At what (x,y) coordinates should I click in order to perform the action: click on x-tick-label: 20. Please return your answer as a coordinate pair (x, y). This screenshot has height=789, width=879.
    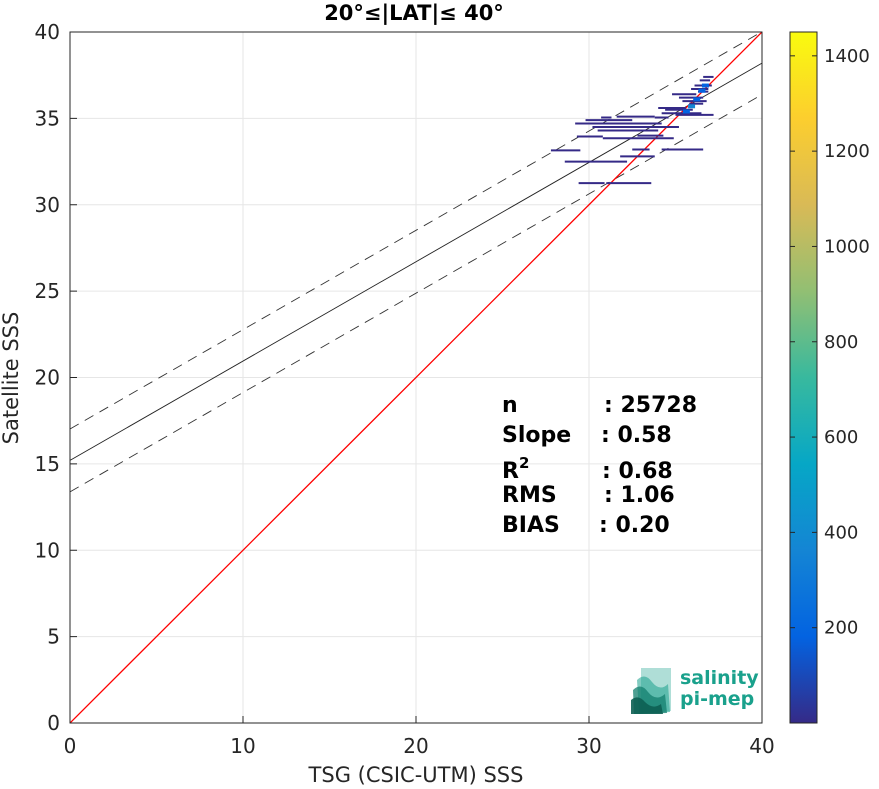
    Looking at the image, I should click on (415, 746).